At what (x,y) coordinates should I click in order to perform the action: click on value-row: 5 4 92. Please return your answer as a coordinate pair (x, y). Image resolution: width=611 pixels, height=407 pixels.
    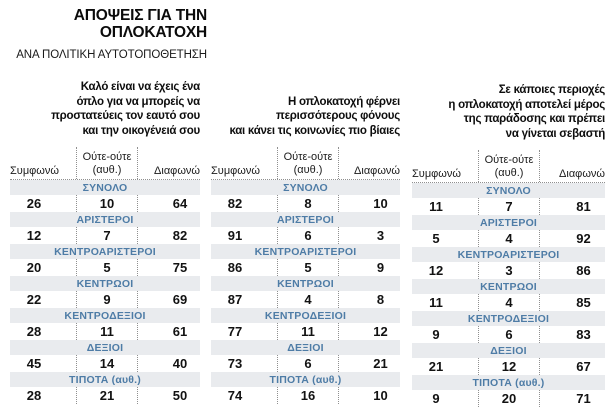
    Looking at the image, I should click on (508, 238).